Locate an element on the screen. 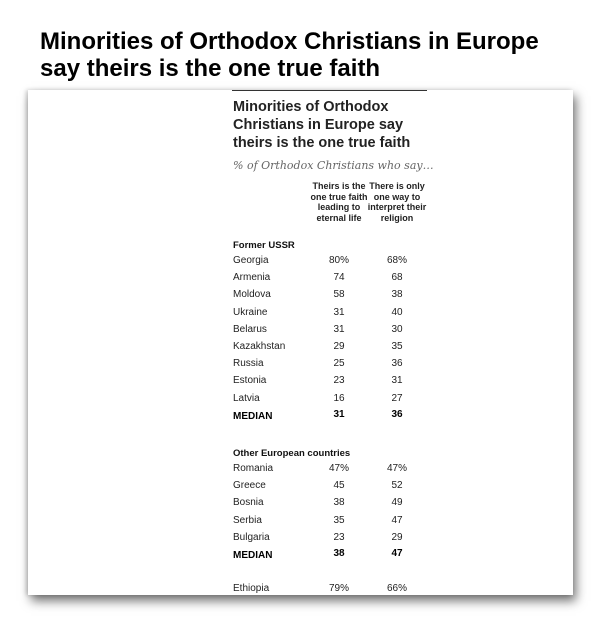 The height and width of the screenshot is (627, 600). cell-one-true-faith: 38 is located at coordinates (339, 503).